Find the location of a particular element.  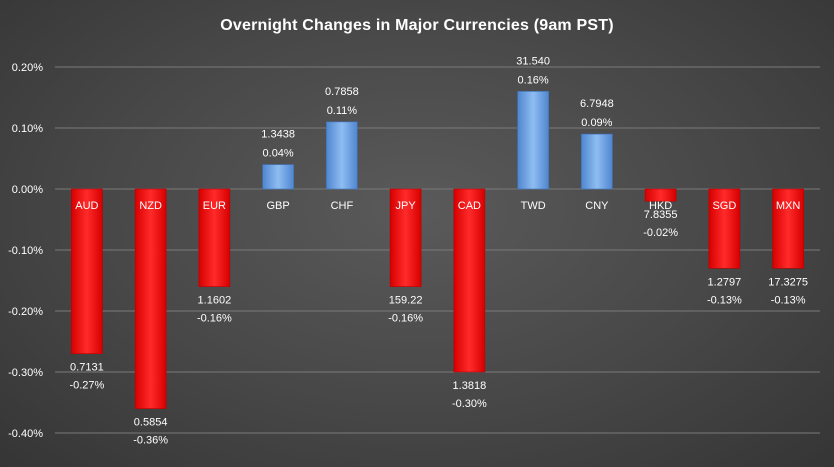

category-label: CNY is located at coordinates (597, 206).